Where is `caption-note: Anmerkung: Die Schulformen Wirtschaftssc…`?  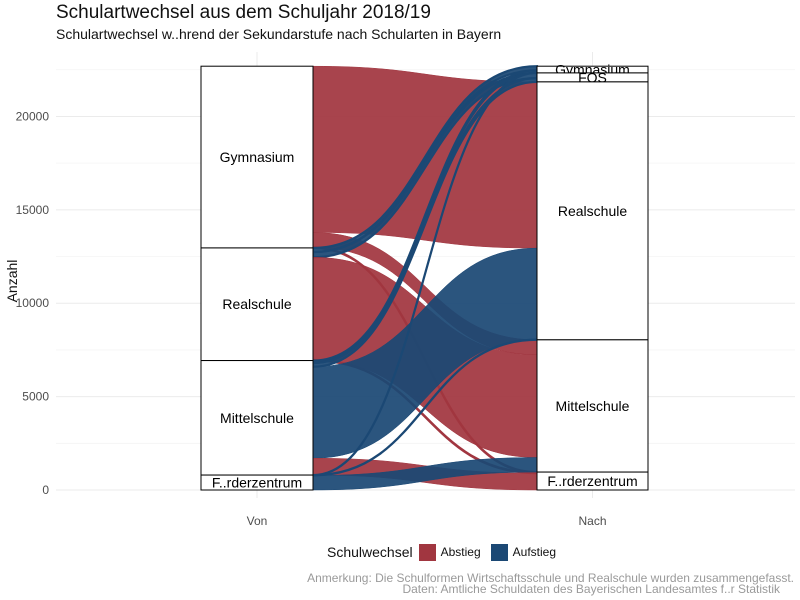 caption-note: Anmerkung: Die Schulformen Wirtschaftssc… is located at coordinates (550, 578).